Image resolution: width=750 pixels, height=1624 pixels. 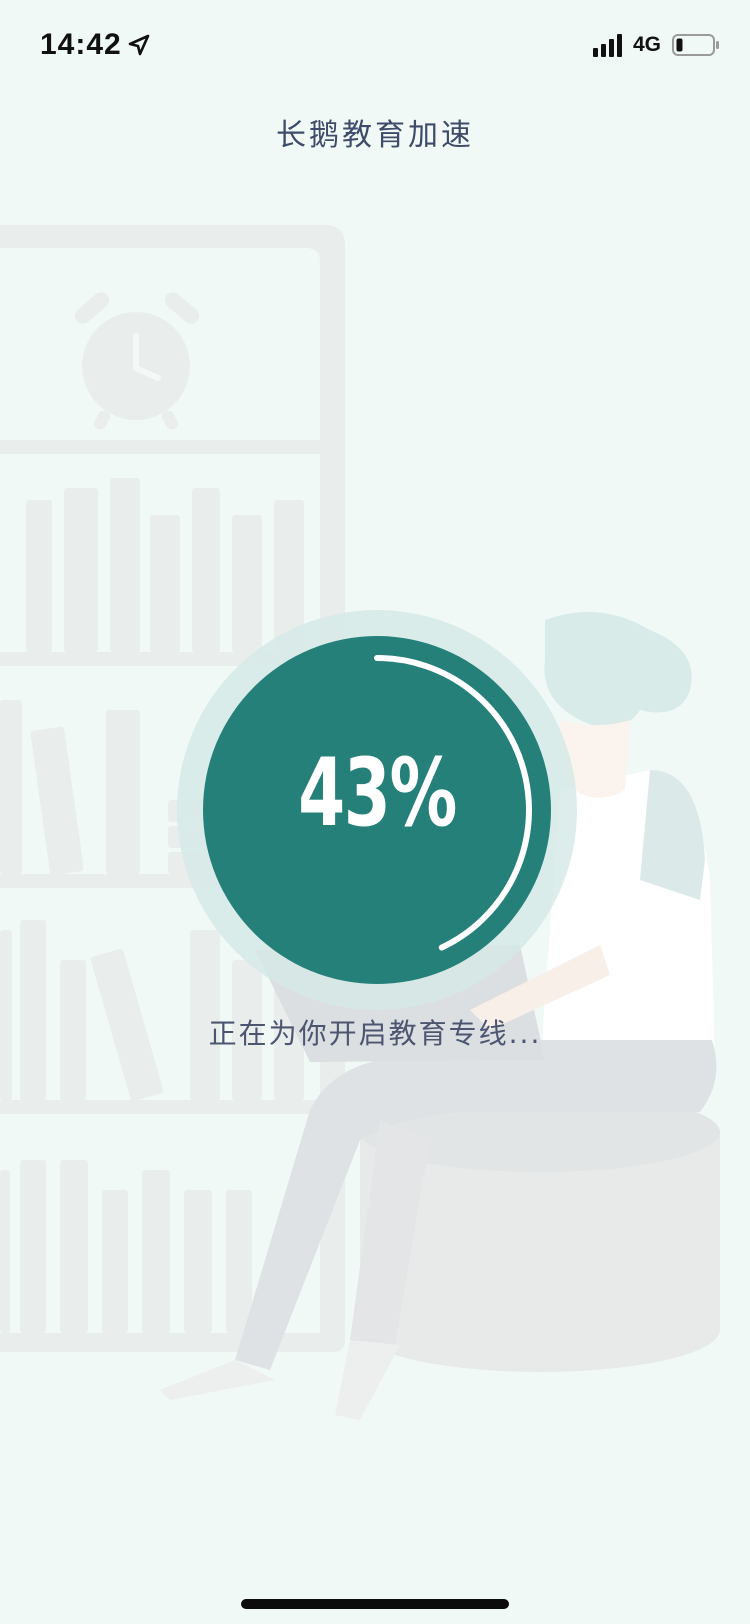 I want to click on progress-arc, so click(x=453, y=803).